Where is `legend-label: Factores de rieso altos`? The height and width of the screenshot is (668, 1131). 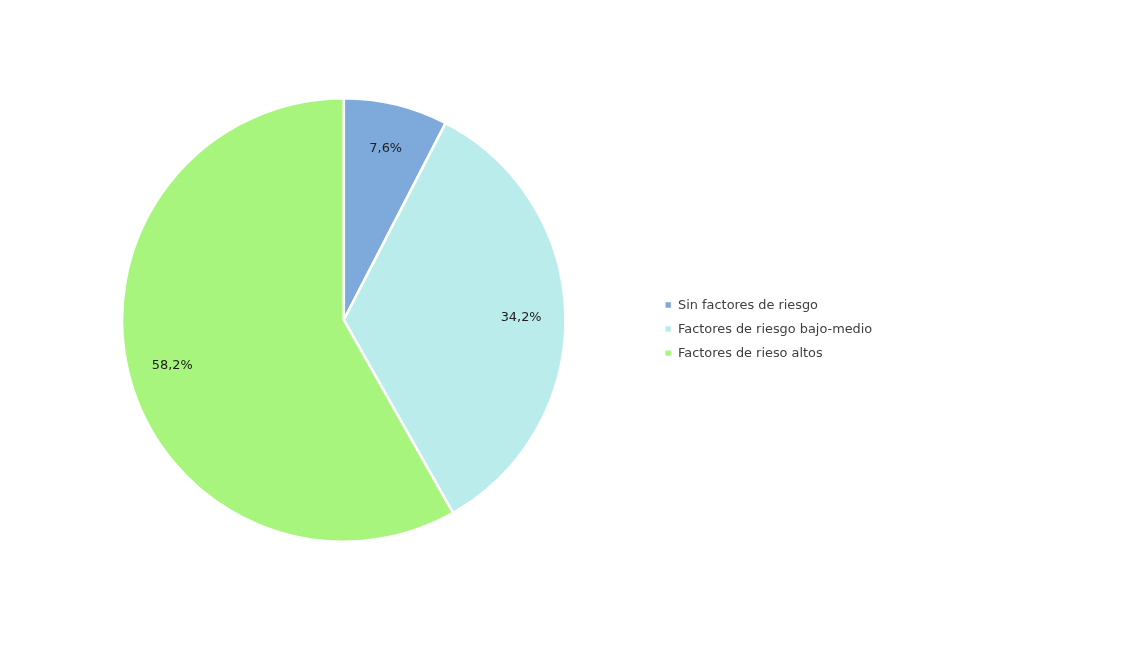 legend-label: Factores de rieso altos is located at coordinates (750, 353).